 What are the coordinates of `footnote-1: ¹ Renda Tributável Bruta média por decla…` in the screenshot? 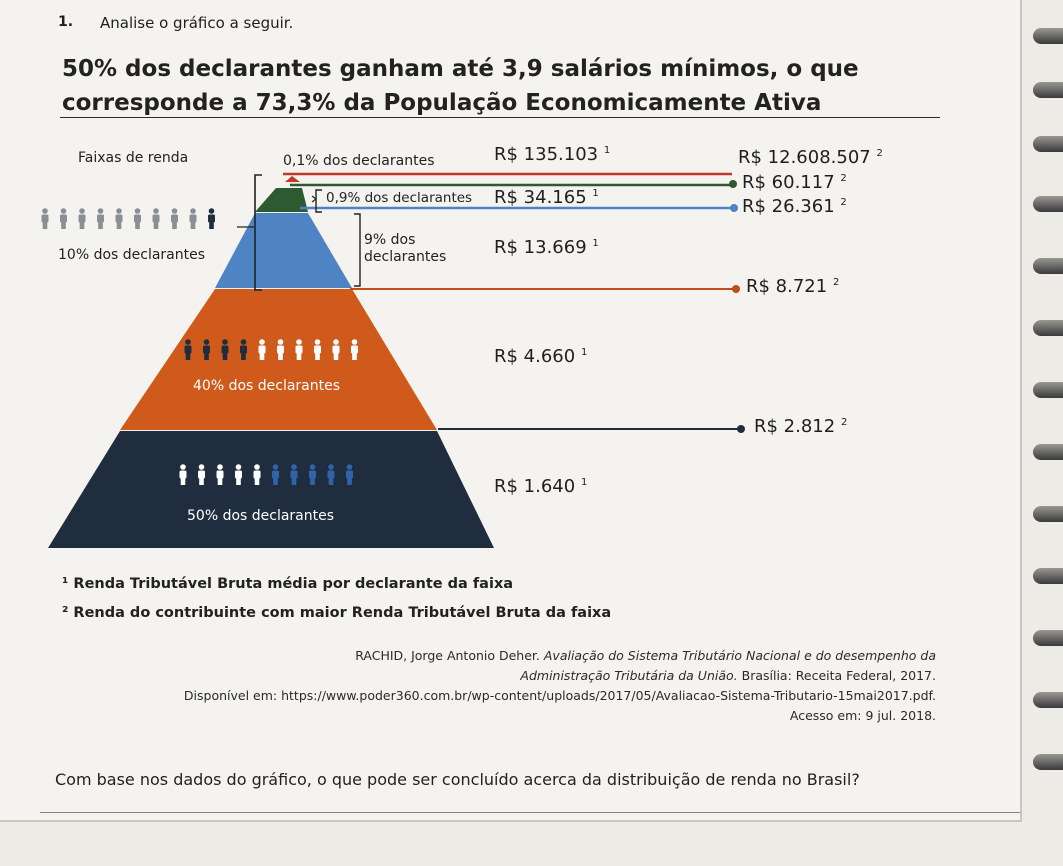 It's located at (288, 584).